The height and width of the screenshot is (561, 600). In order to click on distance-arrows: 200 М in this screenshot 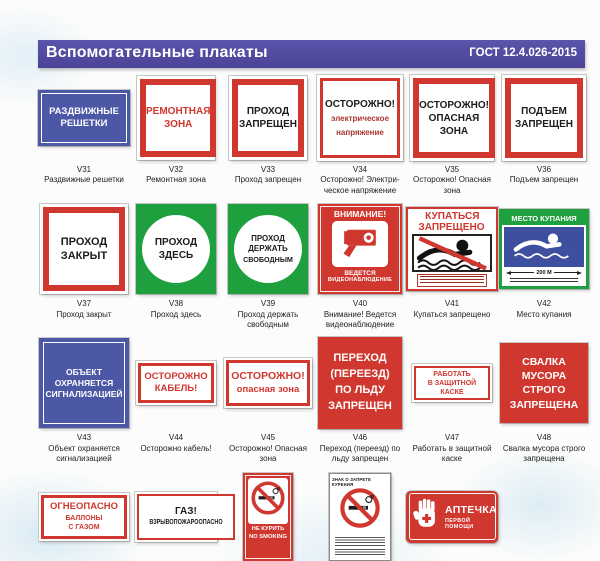, I will do `click(544, 272)`.